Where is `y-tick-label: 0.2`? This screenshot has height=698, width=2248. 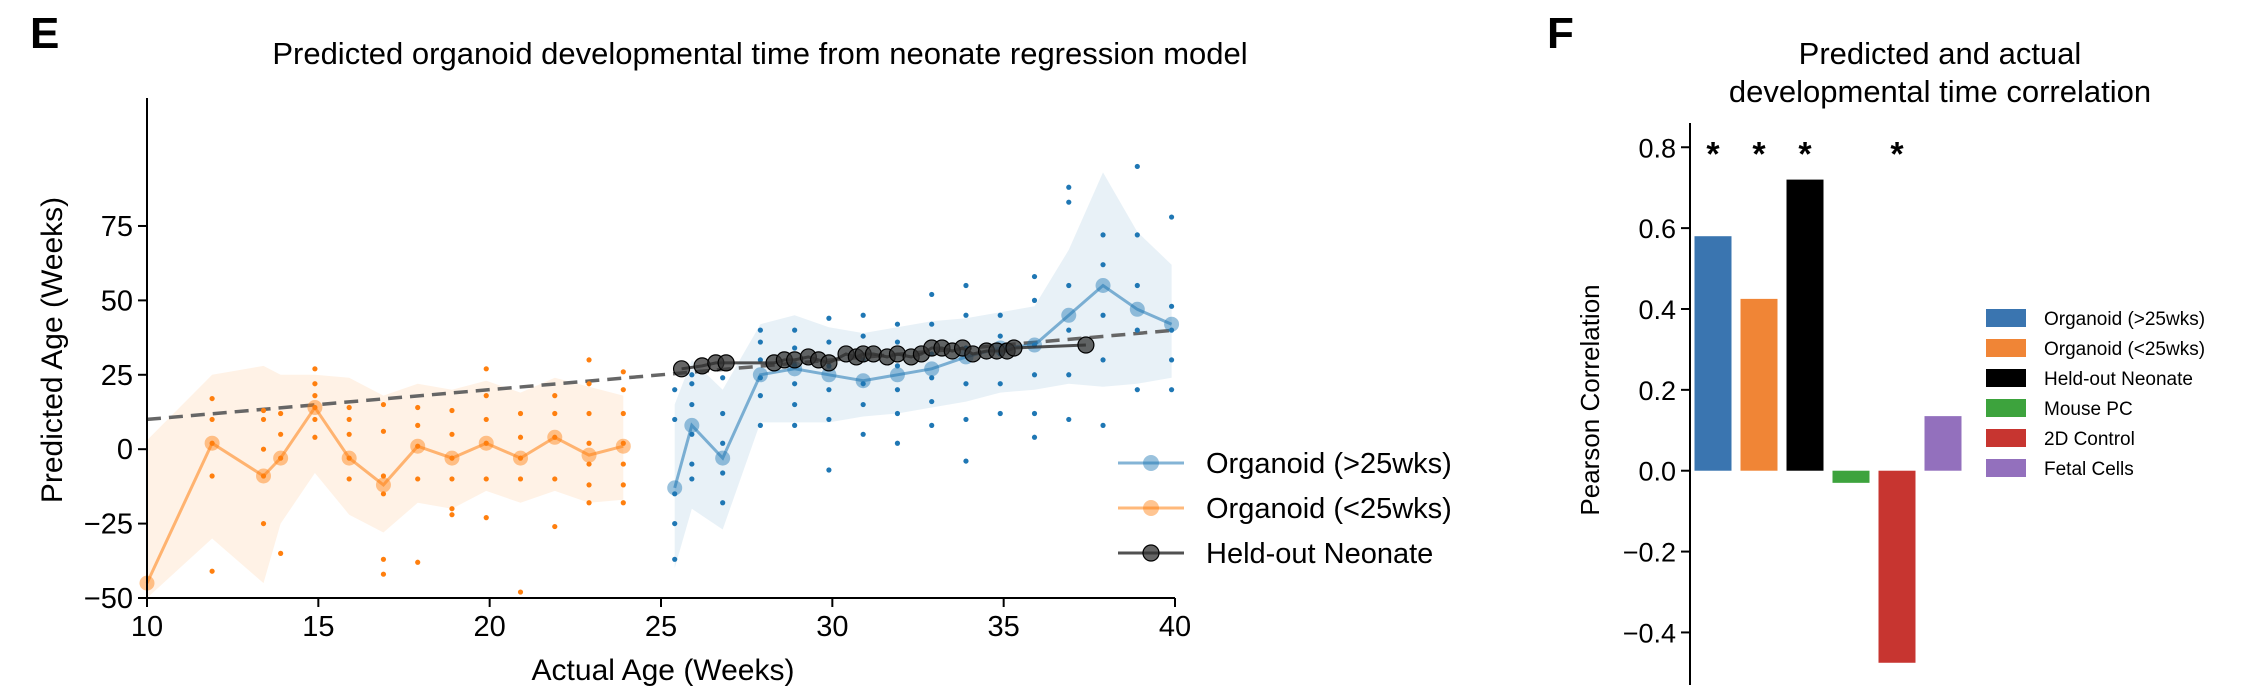
y-tick-label: 0.2 is located at coordinates (1657, 391).